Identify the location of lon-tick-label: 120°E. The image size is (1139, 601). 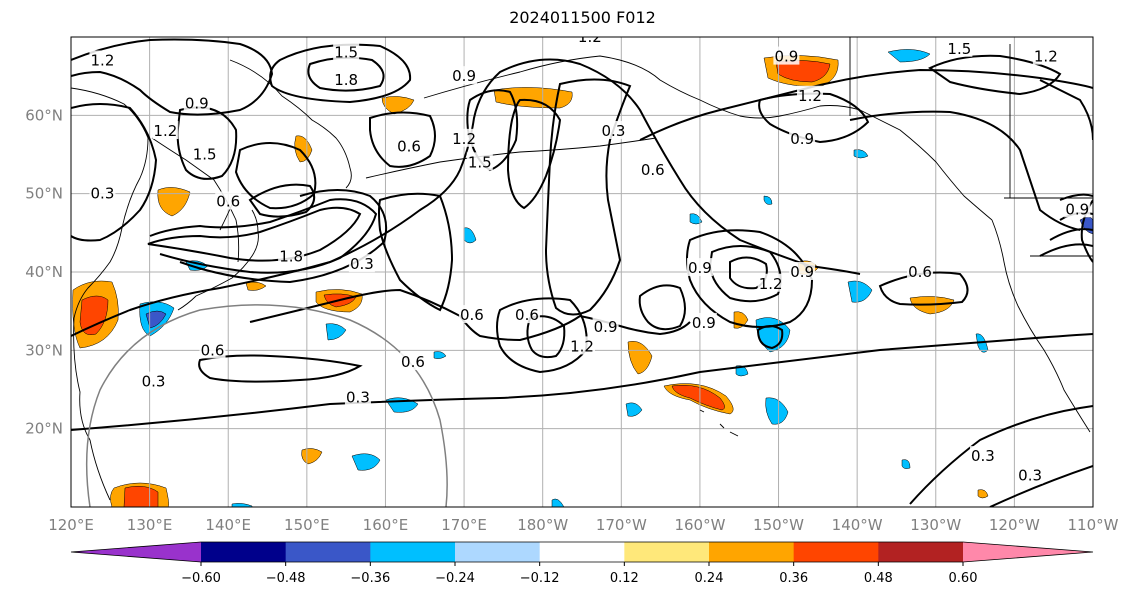
(71, 525).